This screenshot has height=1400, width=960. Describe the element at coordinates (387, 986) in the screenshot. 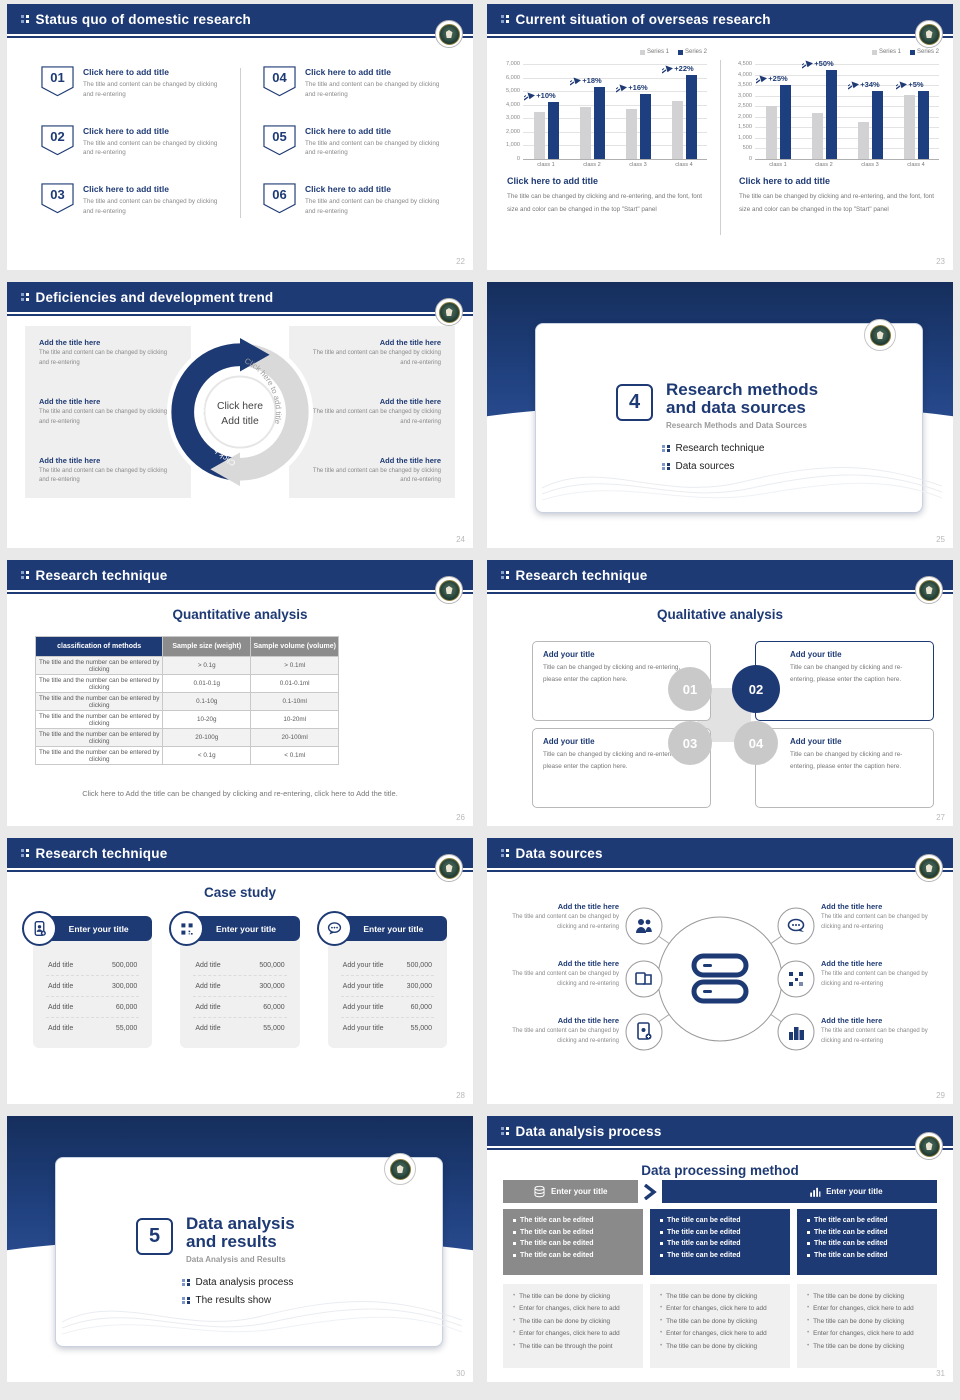

I see `case-row: Add your title 300,000` at that location.